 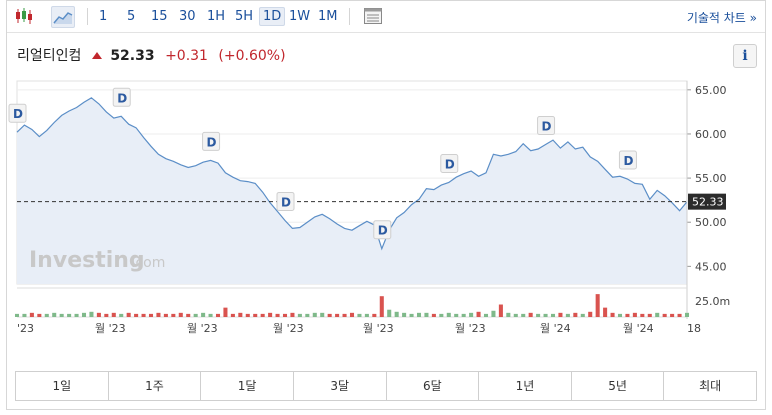 I want to click on y-tick-label: 65.00, so click(x=711, y=90).